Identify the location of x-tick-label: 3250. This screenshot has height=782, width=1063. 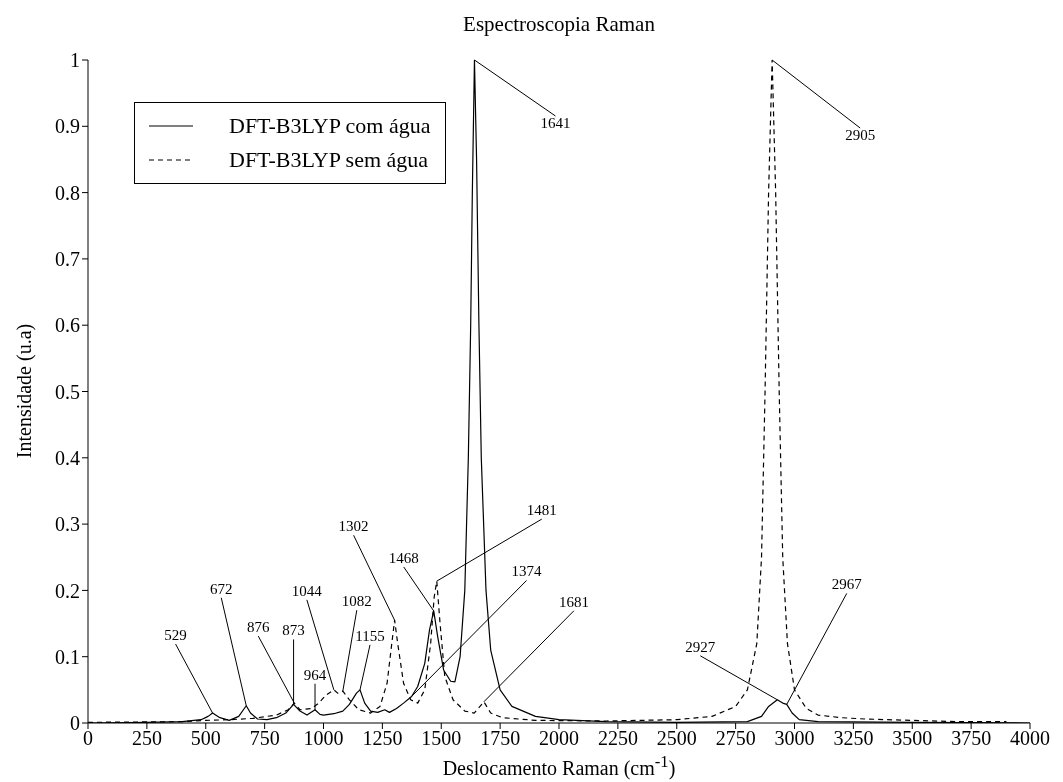
(853, 738).